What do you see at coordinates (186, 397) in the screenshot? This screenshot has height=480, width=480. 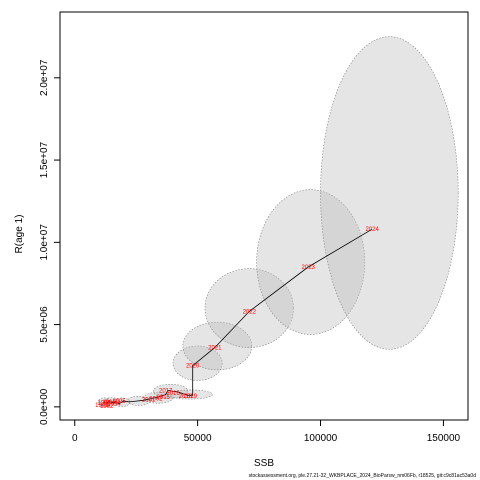 I see `year-label-2018: 2018` at bounding box center [186, 397].